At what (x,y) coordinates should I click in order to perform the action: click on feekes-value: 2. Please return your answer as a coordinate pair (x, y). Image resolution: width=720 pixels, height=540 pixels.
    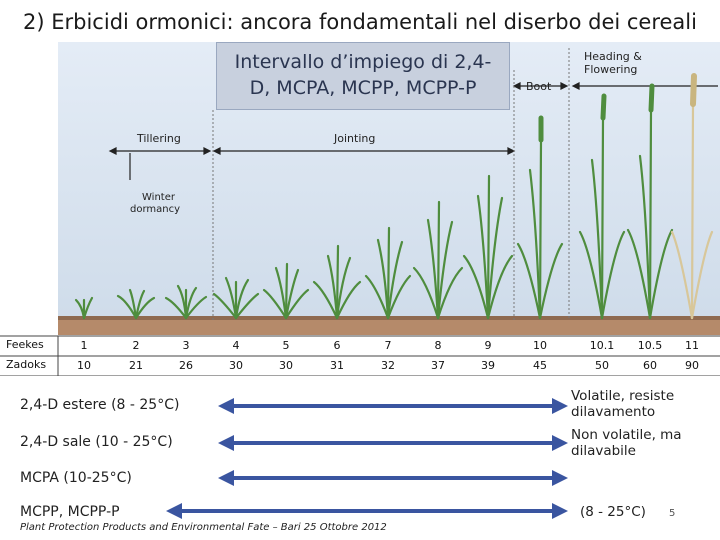
    Looking at the image, I should click on (136, 345).